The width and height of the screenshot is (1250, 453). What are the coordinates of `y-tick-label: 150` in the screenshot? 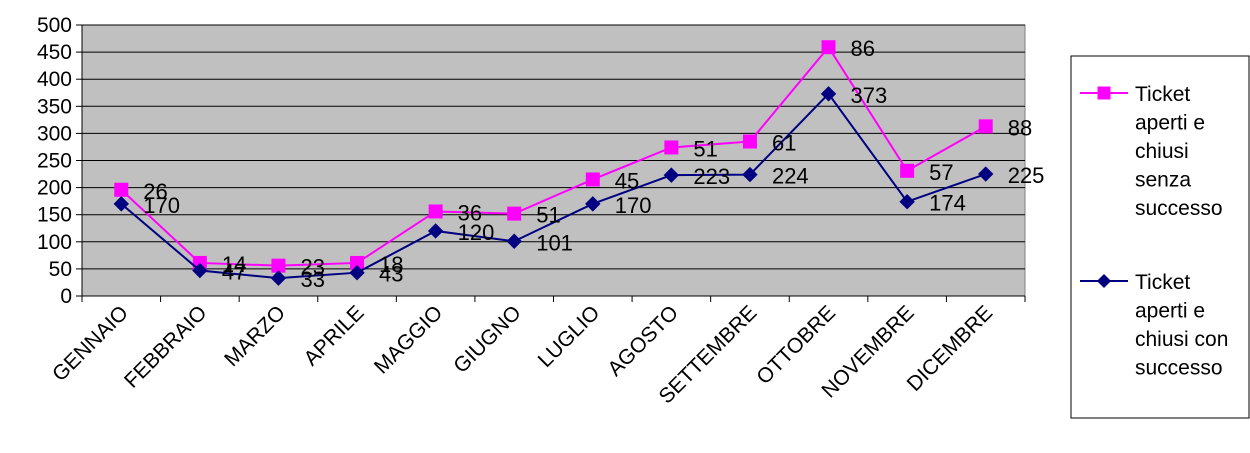 It's located at (54, 215).